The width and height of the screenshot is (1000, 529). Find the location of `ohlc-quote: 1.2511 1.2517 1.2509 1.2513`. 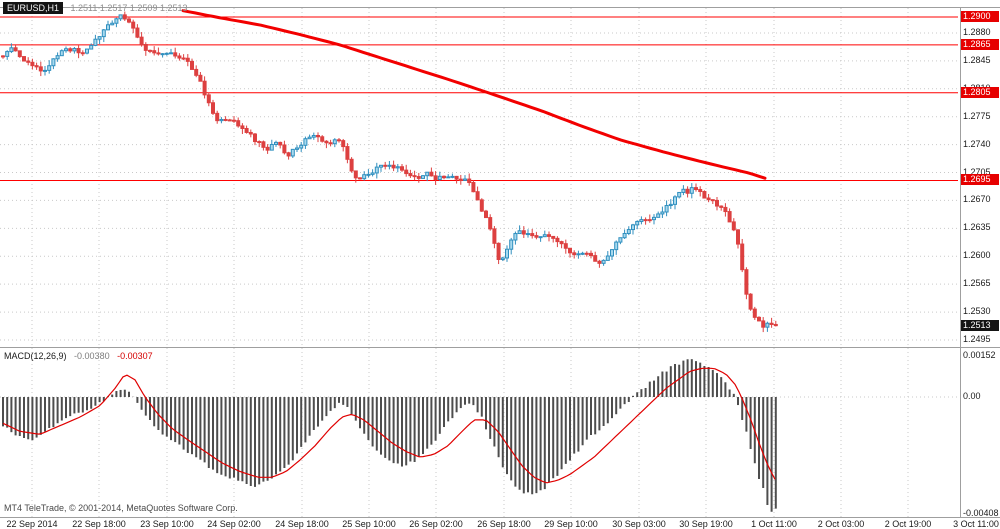

ohlc-quote: 1.2511 1.2517 1.2509 1.2513 is located at coordinates (129, 8).